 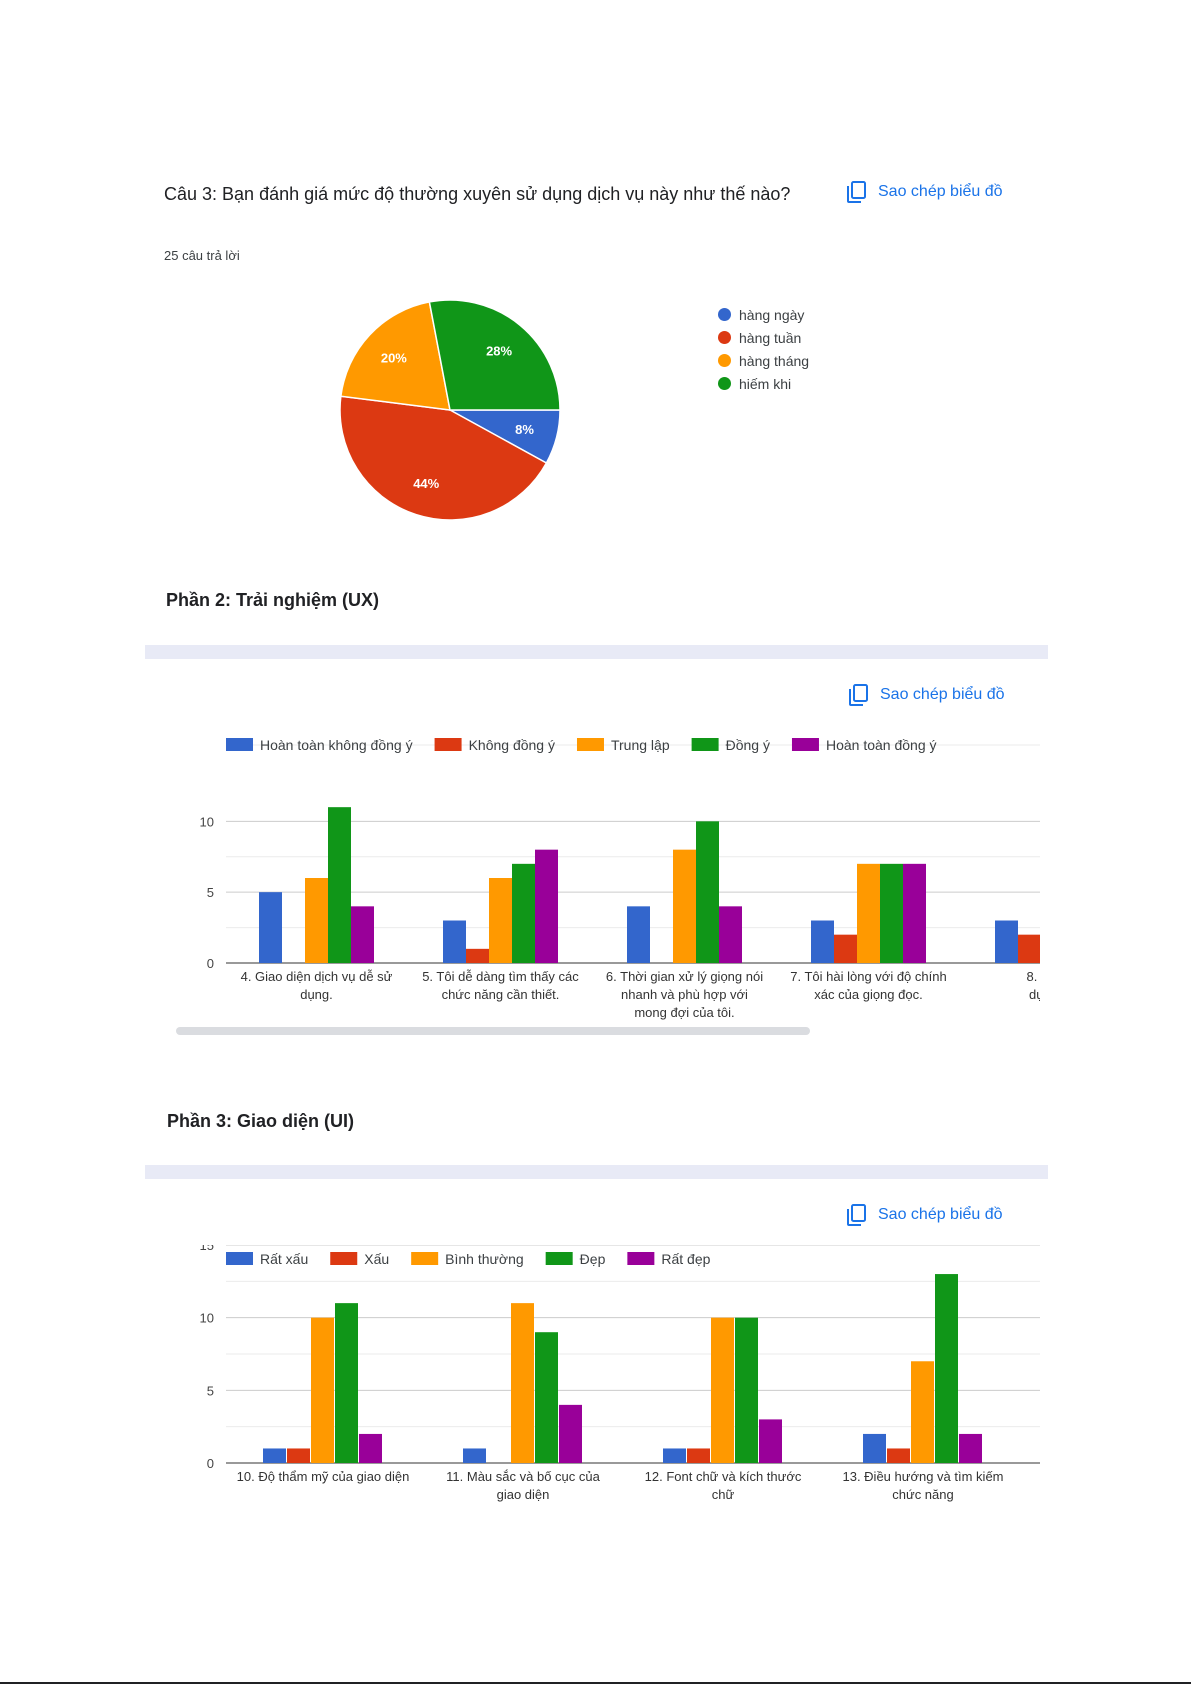 What do you see at coordinates (261, 1121) in the screenshot?
I see `section-3-title: Phần 3: Giao diện (UI)` at bounding box center [261, 1121].